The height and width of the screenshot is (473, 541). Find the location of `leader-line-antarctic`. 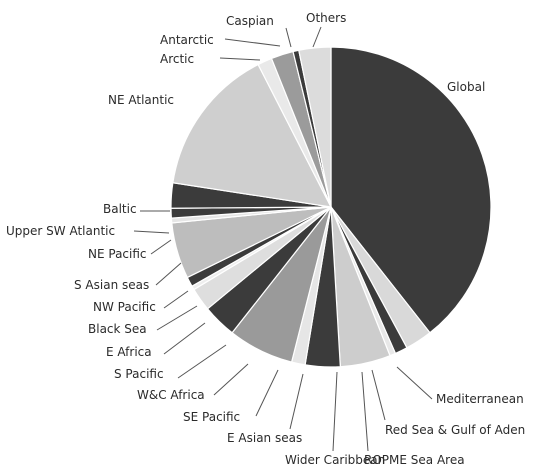

leader-line-antarctic is located at coordinates (252, 42).